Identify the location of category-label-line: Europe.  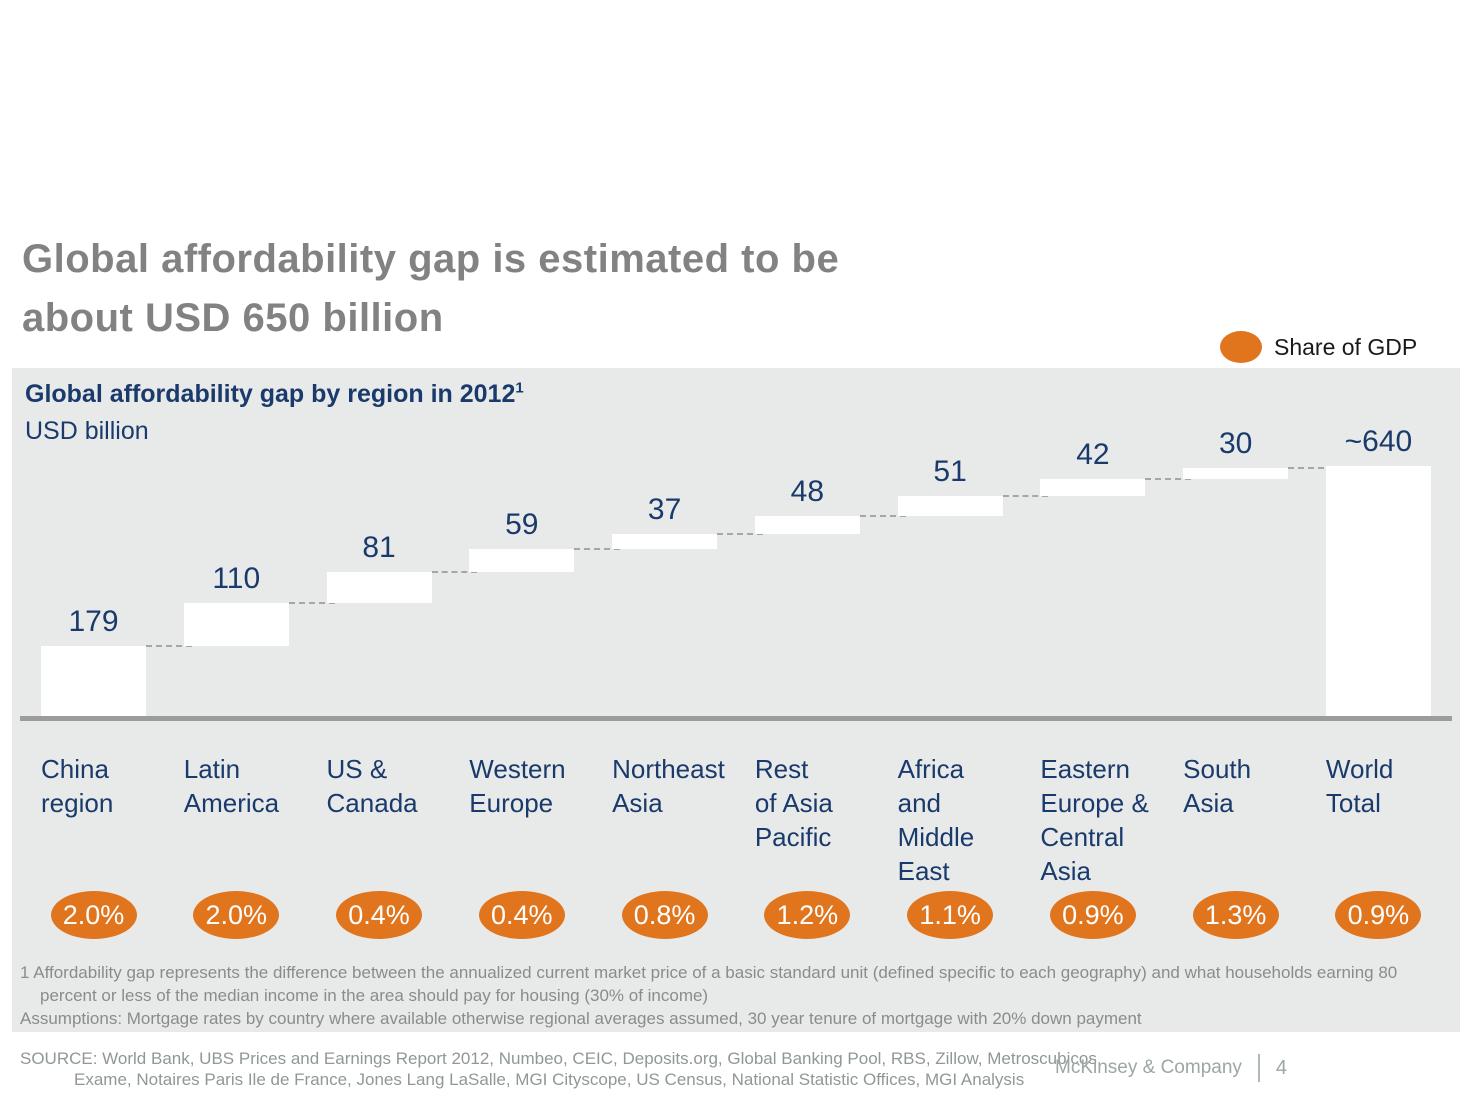
(511, 803).